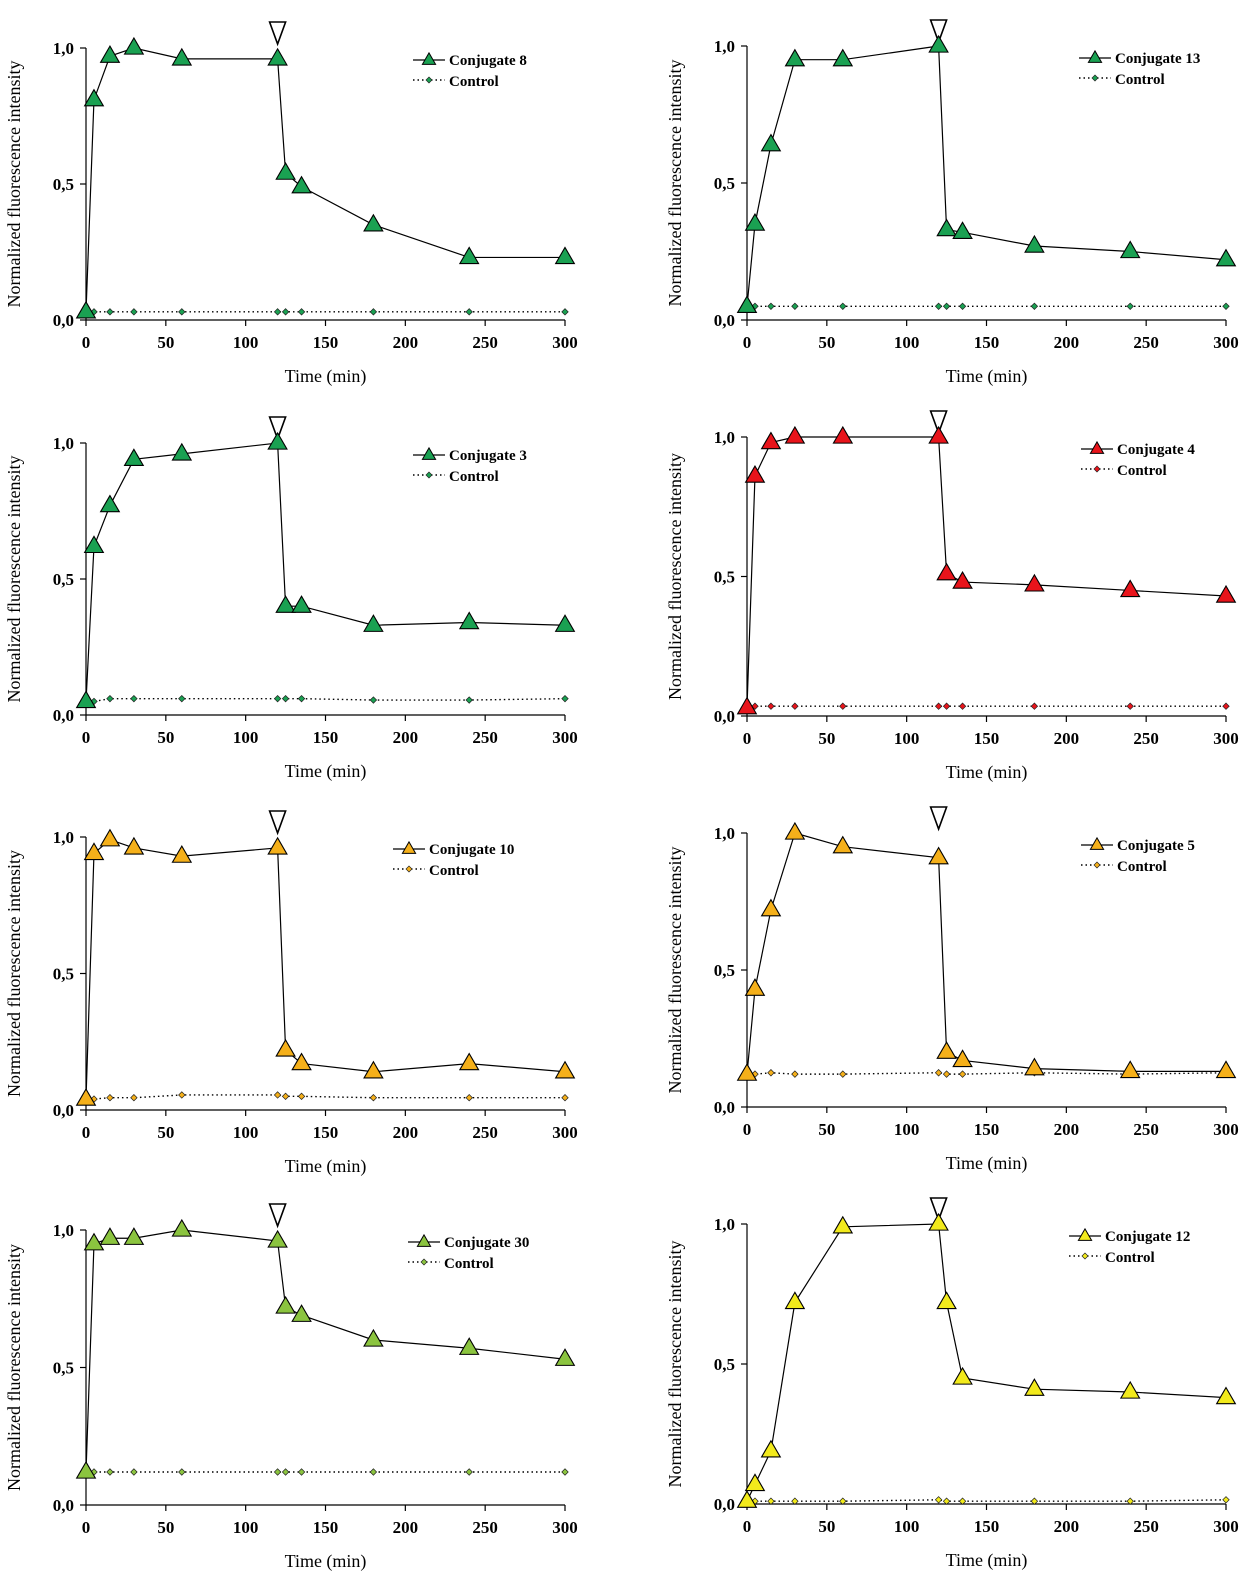 This screenshot has width=1252, height=1581. I want to click on x-tick-label: 0, so click(747, 1129).